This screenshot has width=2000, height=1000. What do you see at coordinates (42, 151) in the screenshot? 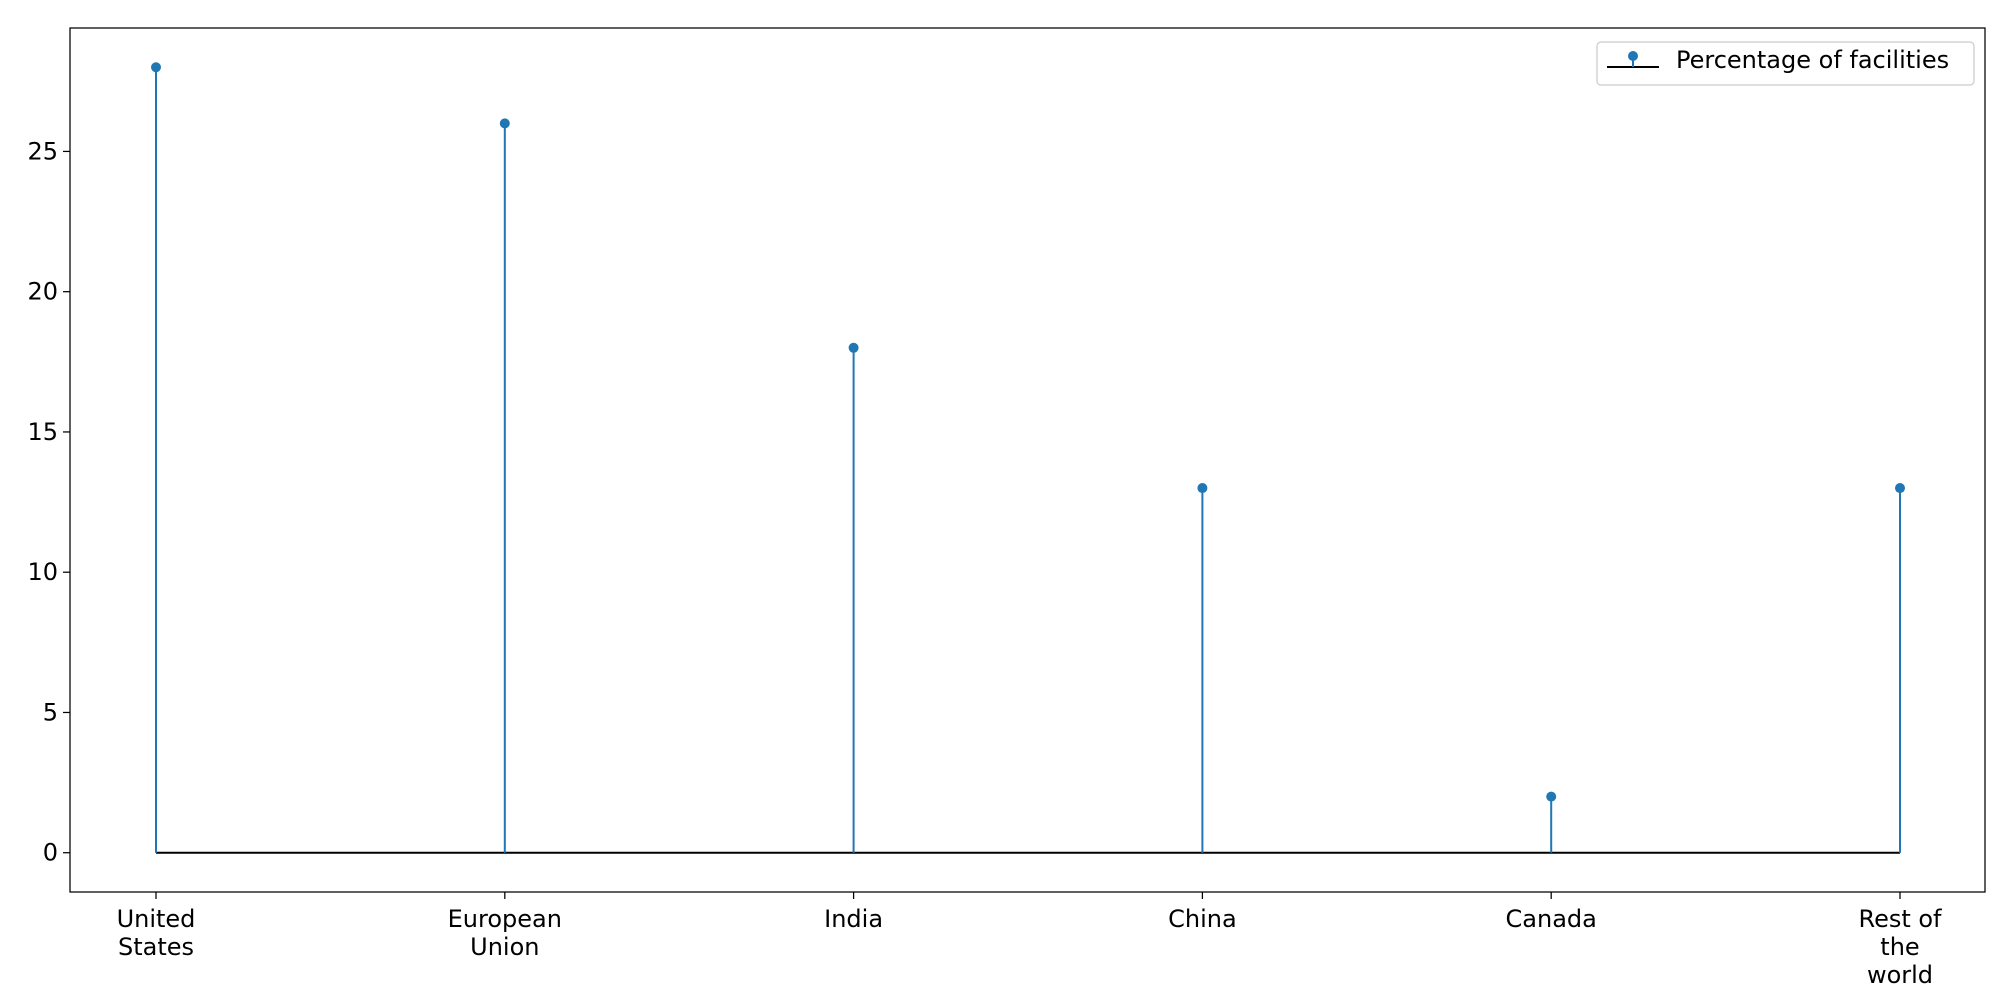
I see `y-tick-label: 25` at bounding box center [42, 151].